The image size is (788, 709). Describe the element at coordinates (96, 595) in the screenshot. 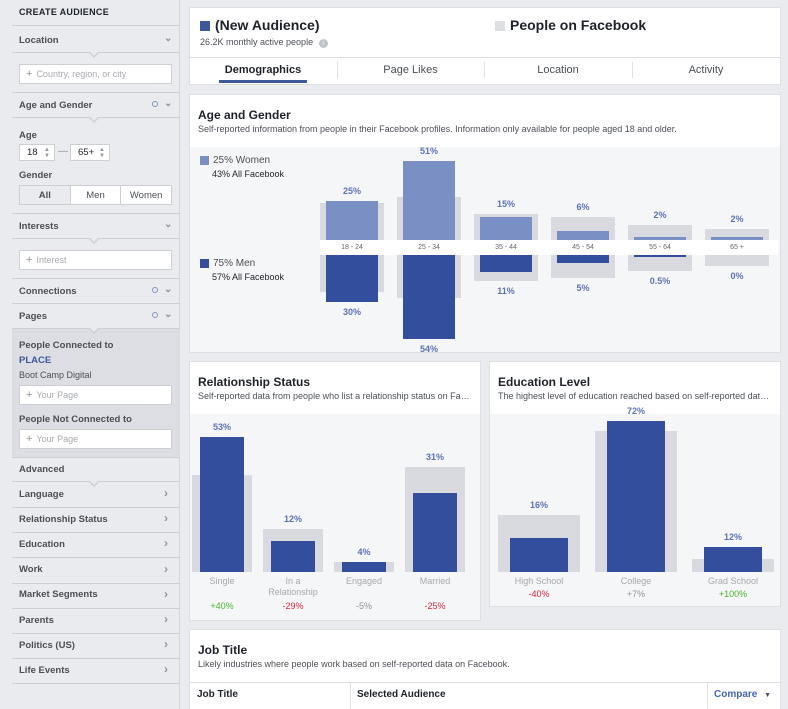

I see `sidebar-item-market-segments: Market Segments ›` at that location.